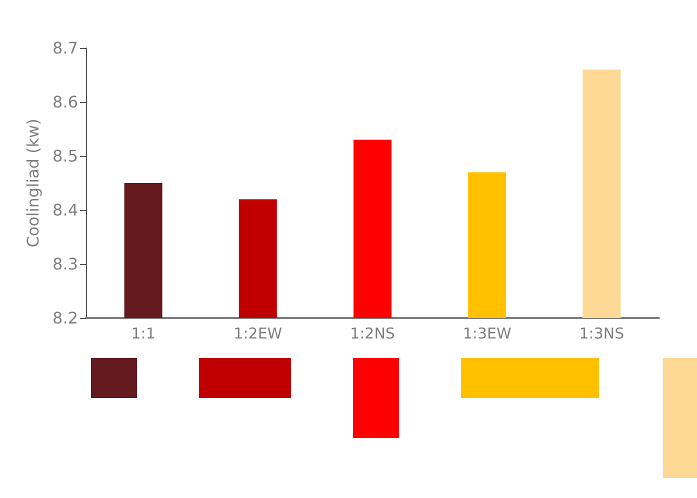  What do you see at coordinates (65, 210) in the screenshot?
I see `y-tick-label: 8.4` at bounding box center [65, 210].